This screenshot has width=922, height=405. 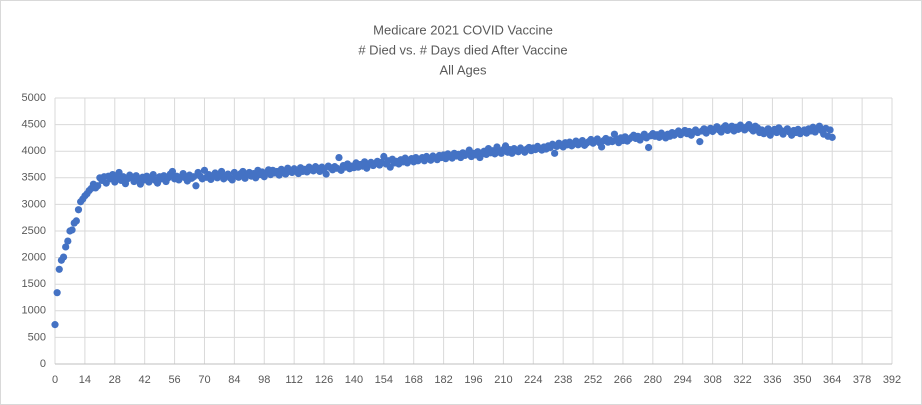 What do you see at coordinates (55, 380) in the screenshot?
I see `x-tick-label: 0` at bounding box center [55, 380].